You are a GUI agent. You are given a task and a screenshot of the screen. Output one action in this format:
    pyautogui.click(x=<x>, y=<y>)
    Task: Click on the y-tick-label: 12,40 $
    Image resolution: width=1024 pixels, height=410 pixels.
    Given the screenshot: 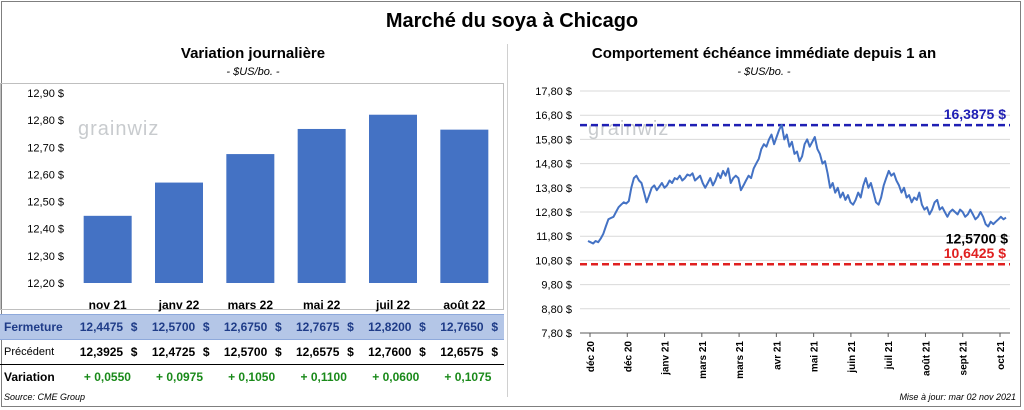 What is the action you would take?
    pyautogui.click(x=45, y=230)
    